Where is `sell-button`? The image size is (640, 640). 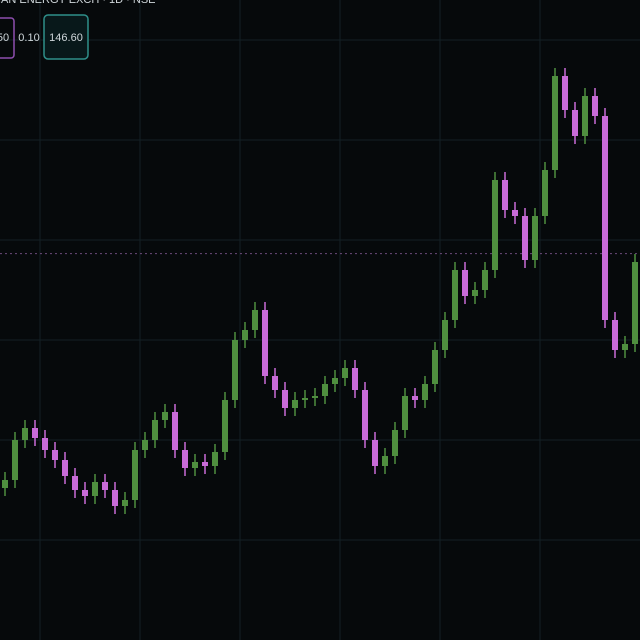
sell-button is located at coordinates (7, 38).